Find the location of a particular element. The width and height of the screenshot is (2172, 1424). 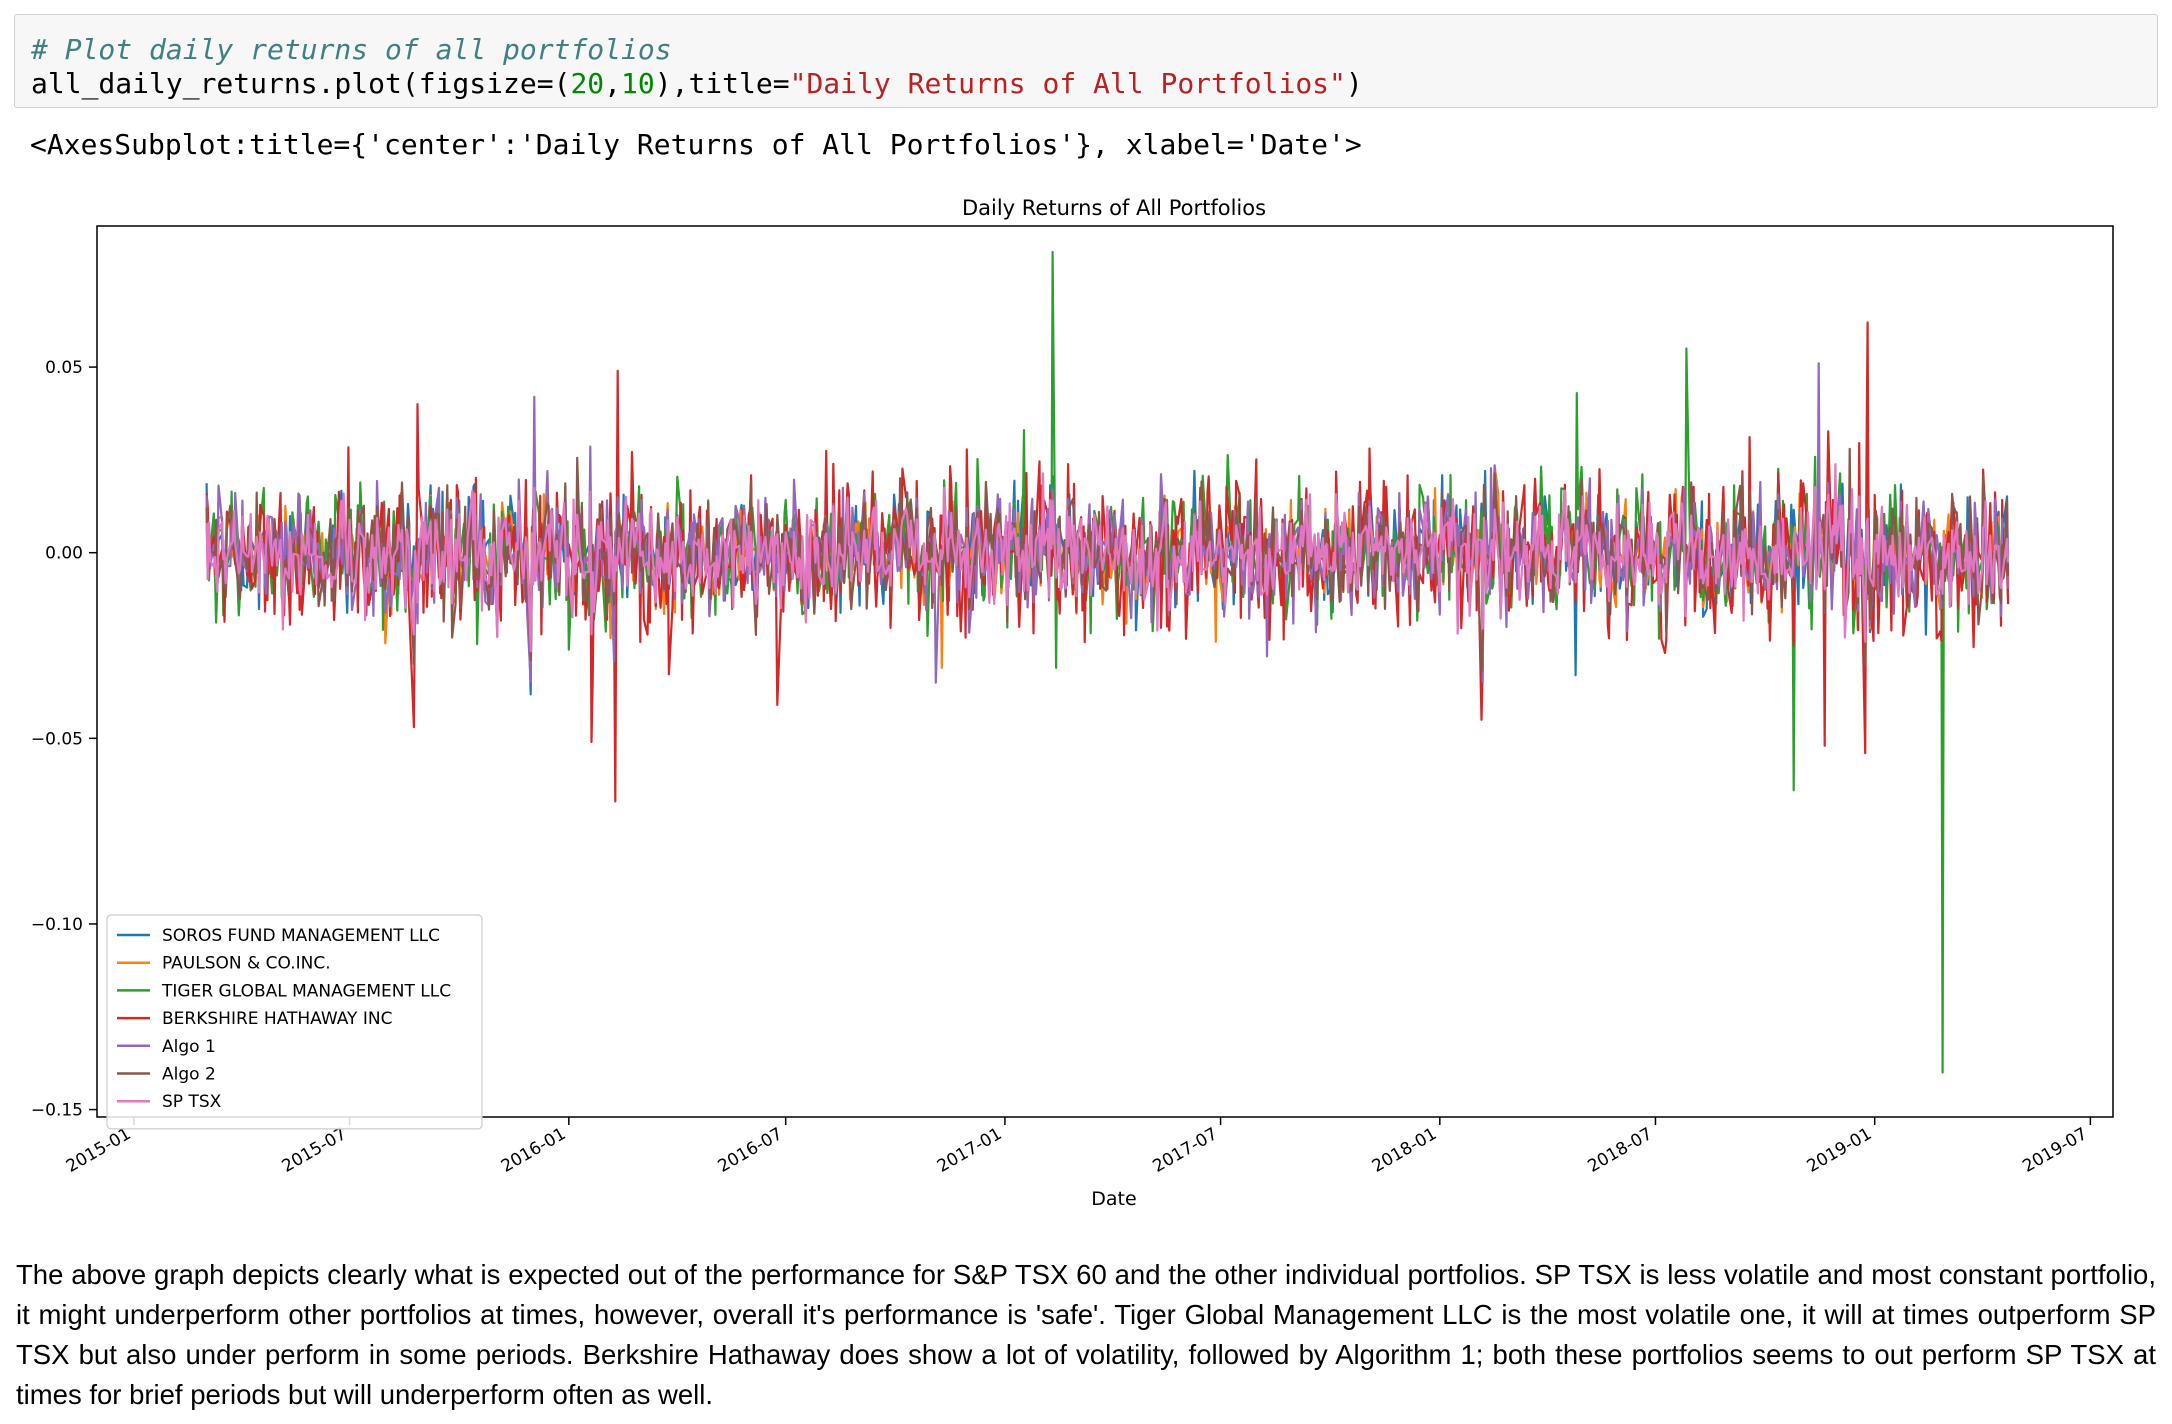

legend-label: TIGER GLOBAL MANAGEMENT LLC is located at coordinates (306, 991).